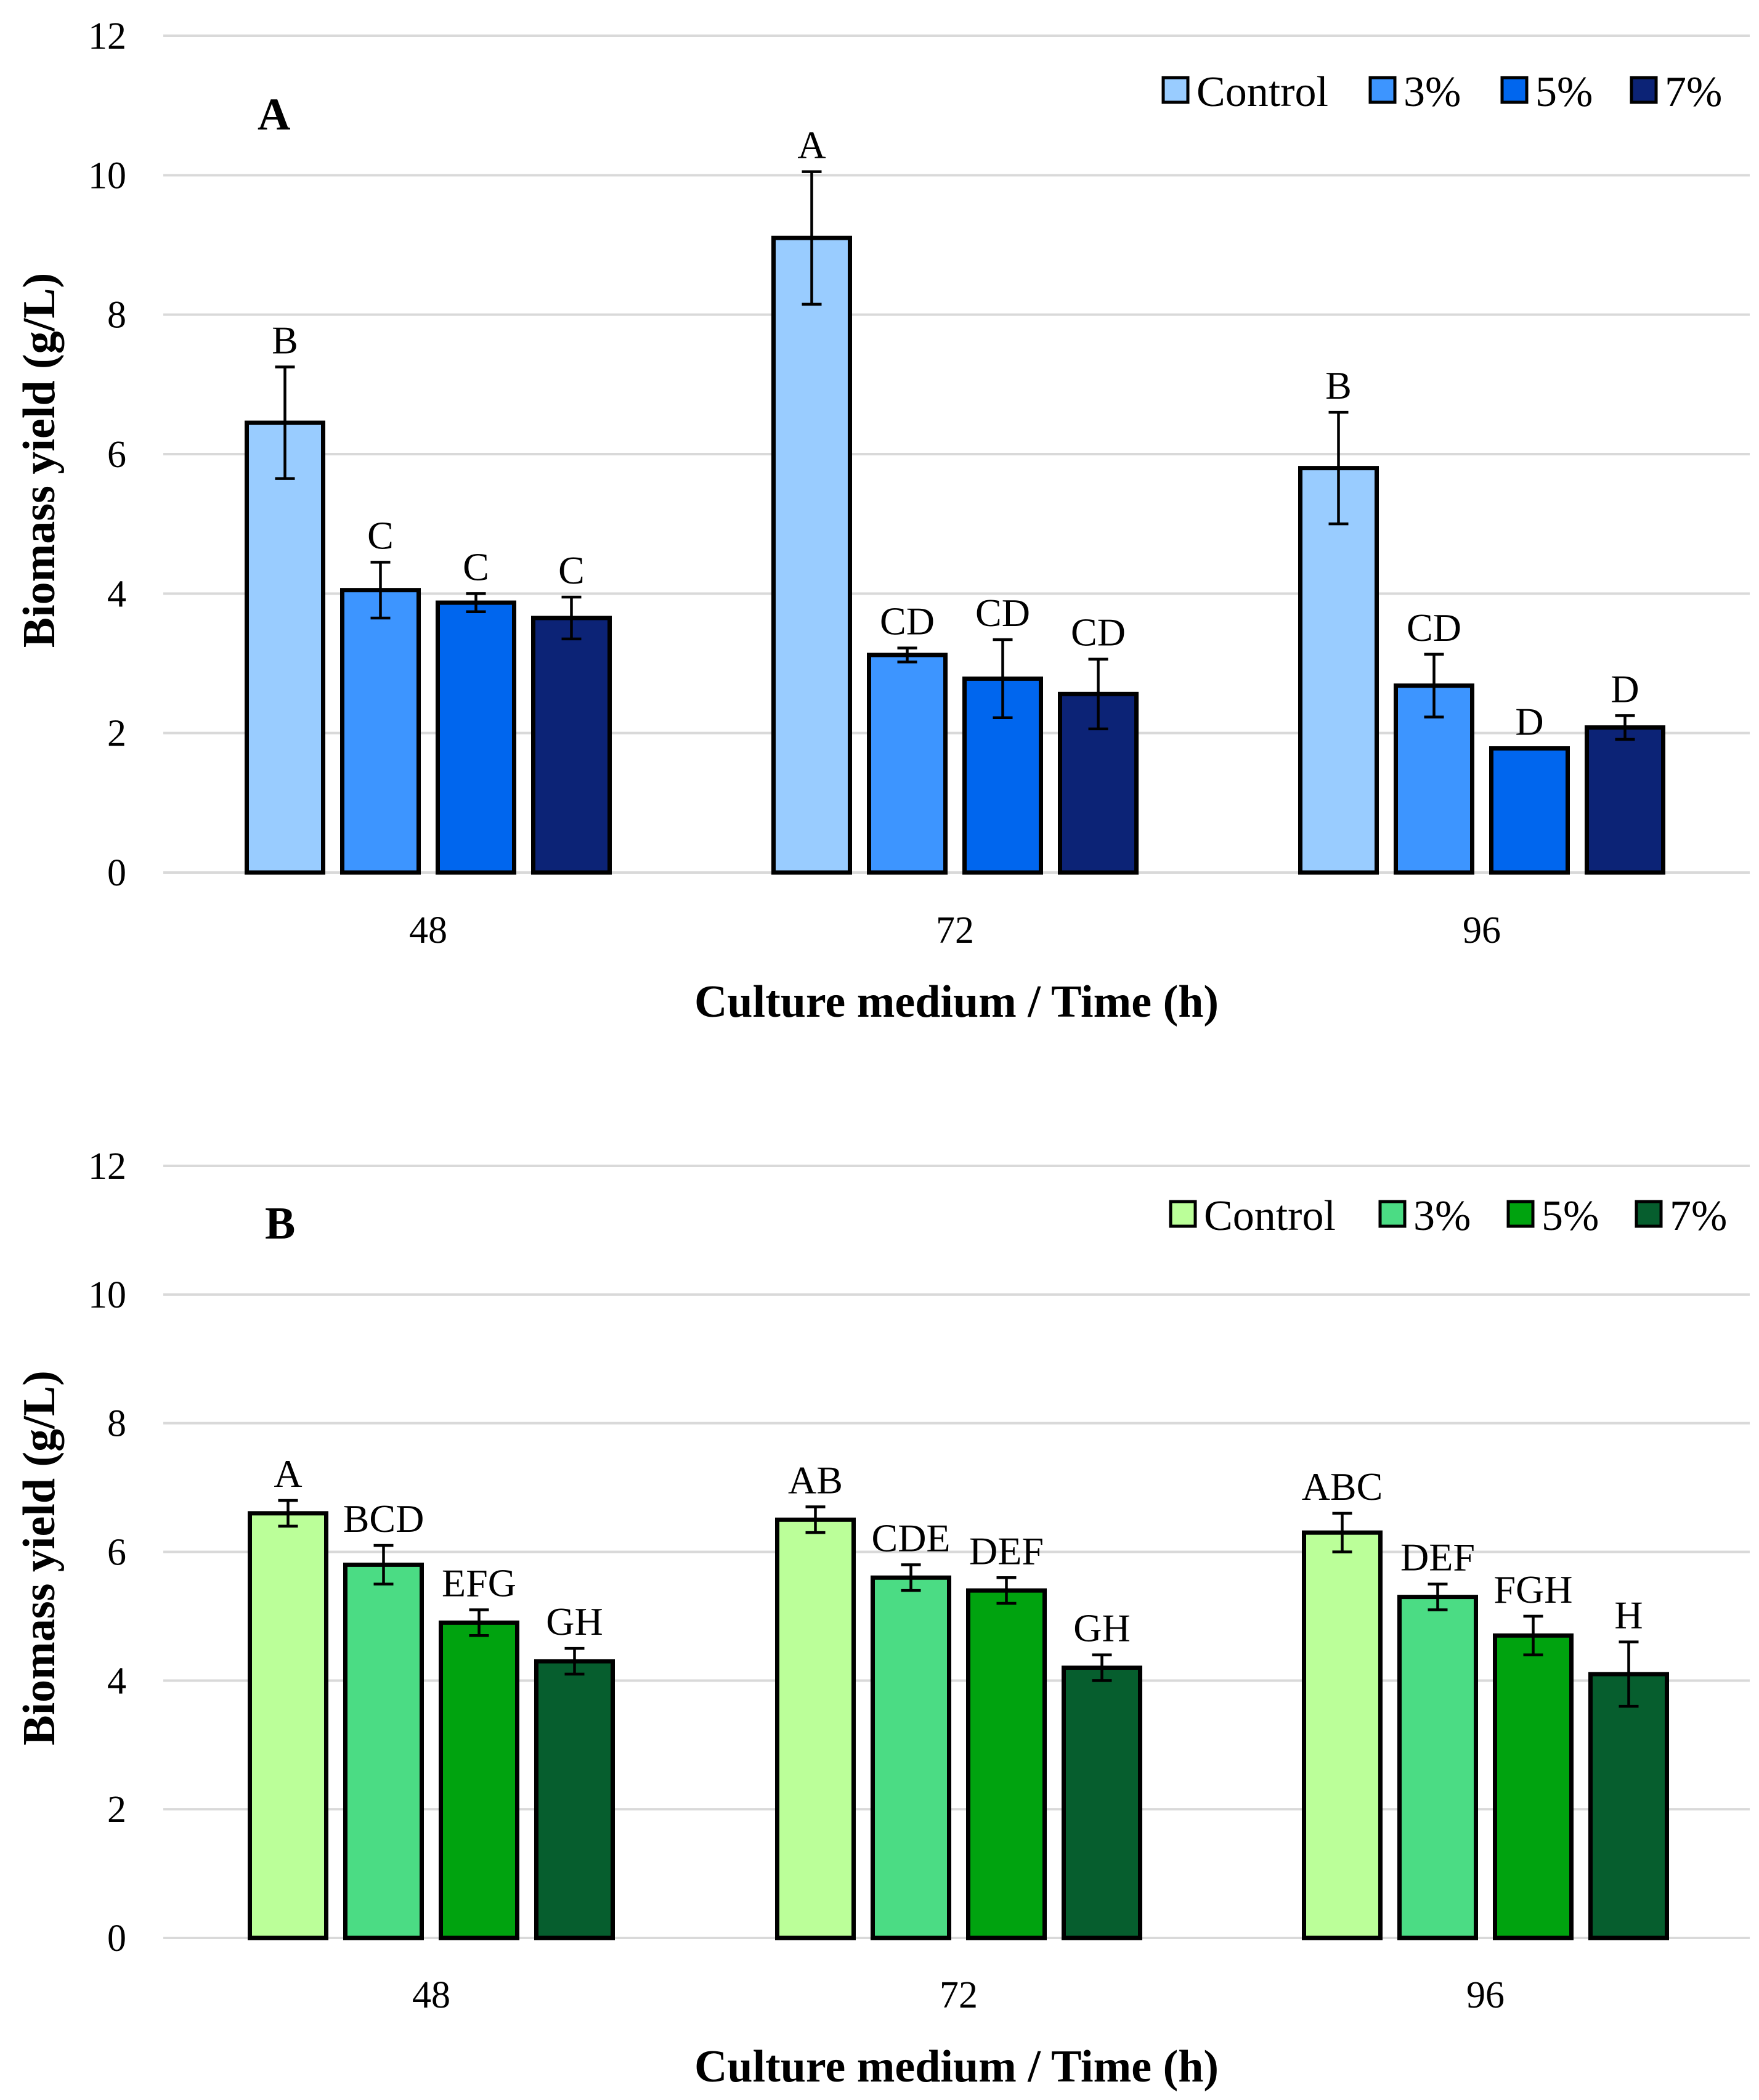 This screenshot has width=1759, height=2100. Describe the element at coordinates (815, 1480) in the screenshot. I see `panel-b-sig-label-72-series-0: AB` at that location.